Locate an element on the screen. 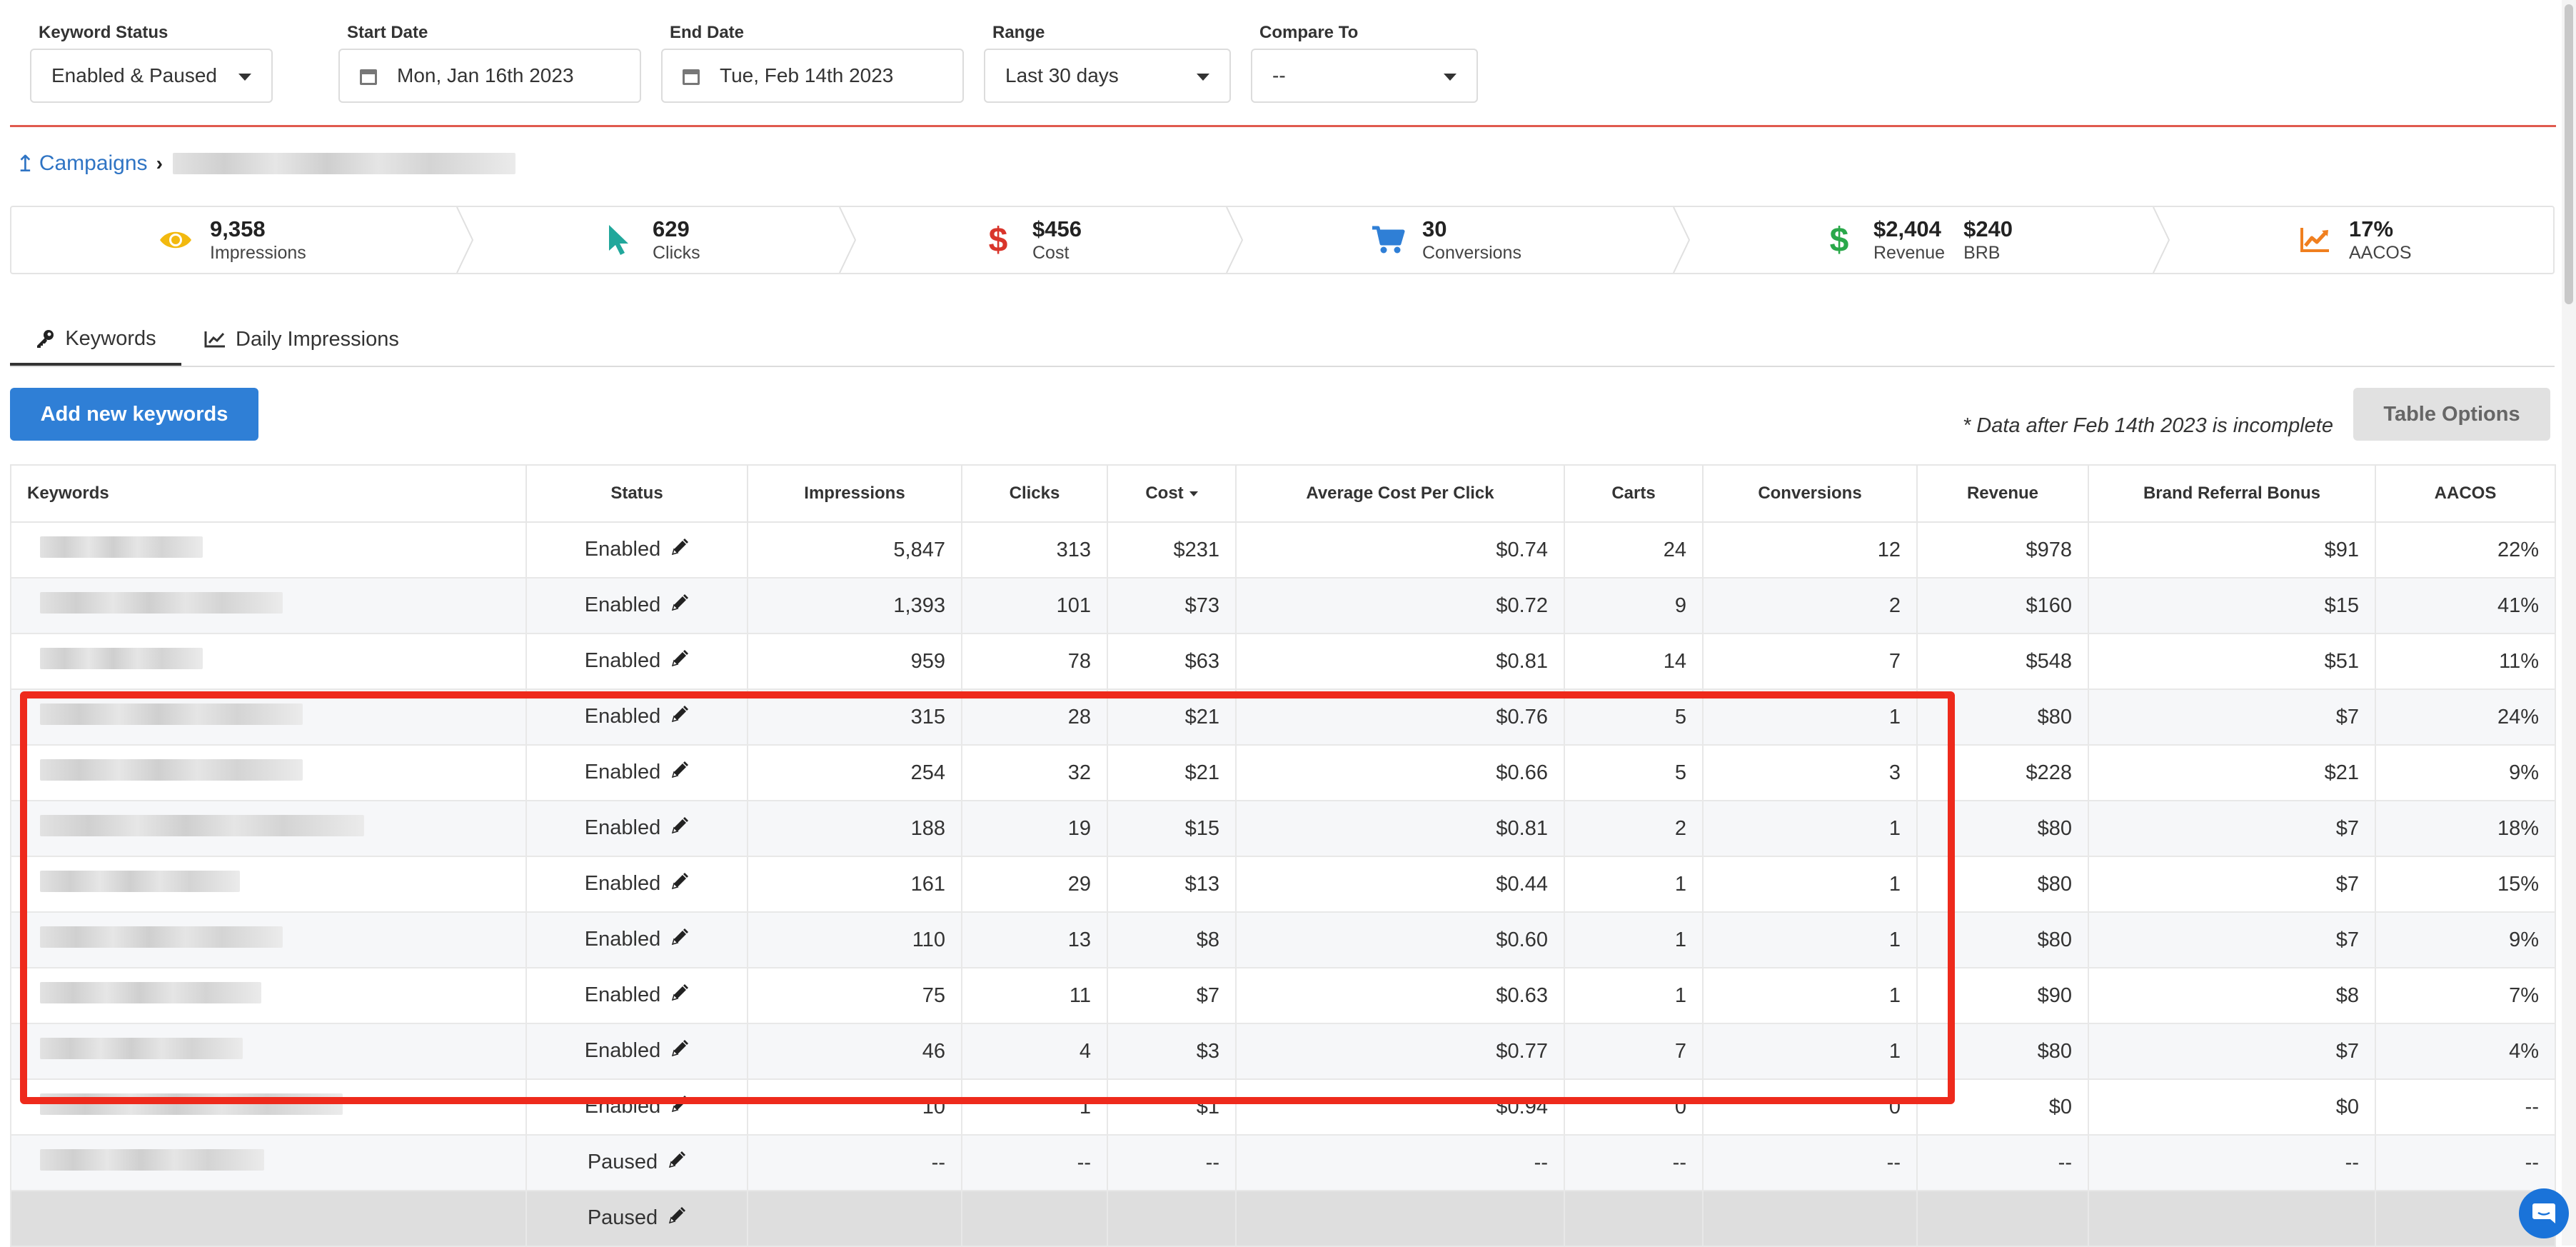  cell-brb: $7 is located at coordinates (2232, 884).